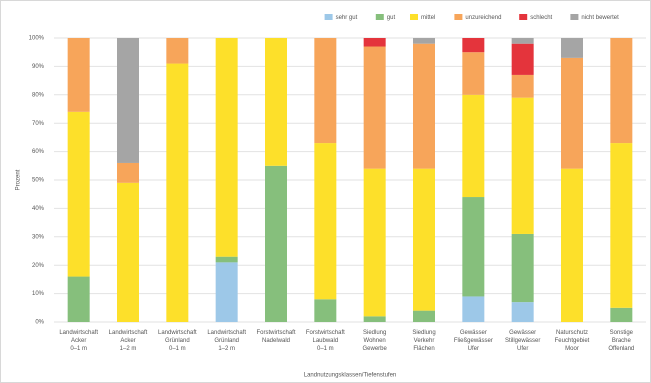 The height and width of the screenshot is (383, 651). What do you see at coordinates (347, 18) in the screenshot?
I see `legend-label: sehr gut` at bounding box center [347, 18].